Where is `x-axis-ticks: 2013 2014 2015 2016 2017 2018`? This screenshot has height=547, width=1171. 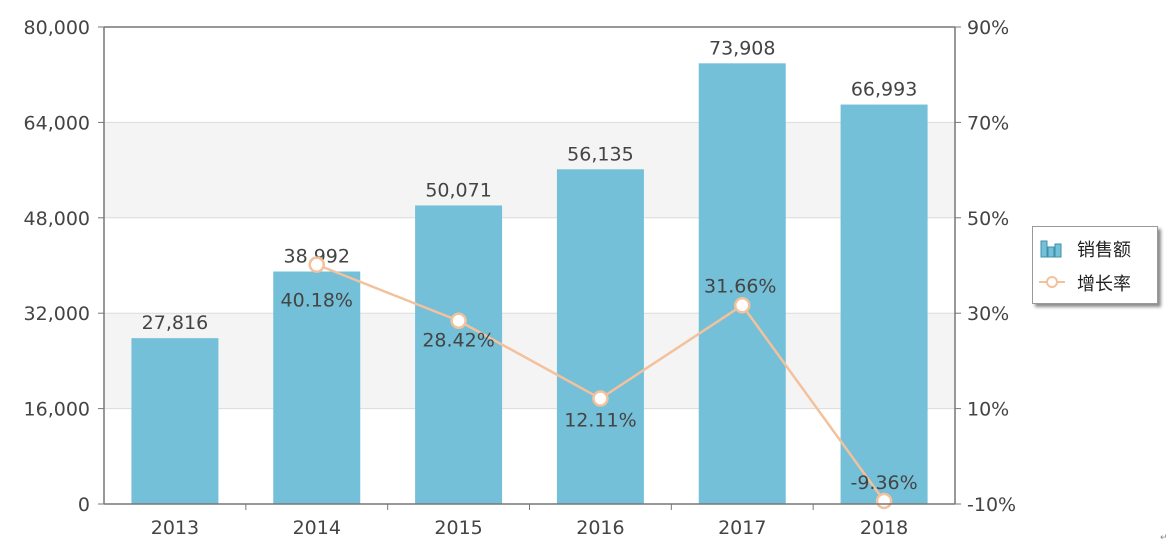 x-axis-ticks: 2013 2014 2015 2016 2017 2018 is located at coordinates (529, 521).